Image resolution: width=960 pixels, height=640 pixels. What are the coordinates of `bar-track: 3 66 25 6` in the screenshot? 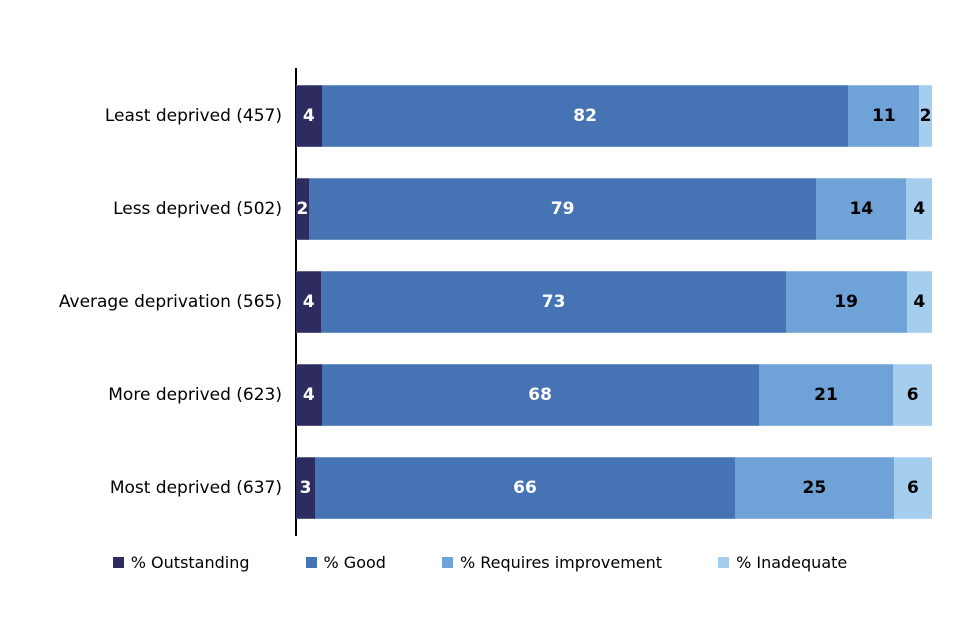 It's located at (614, 488).